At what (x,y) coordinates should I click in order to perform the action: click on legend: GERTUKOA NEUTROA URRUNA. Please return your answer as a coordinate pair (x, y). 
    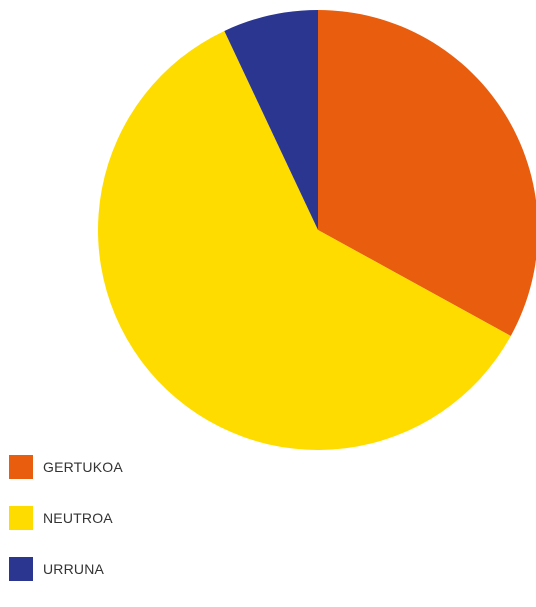
    Looking at the image, I should click on (66, 530).